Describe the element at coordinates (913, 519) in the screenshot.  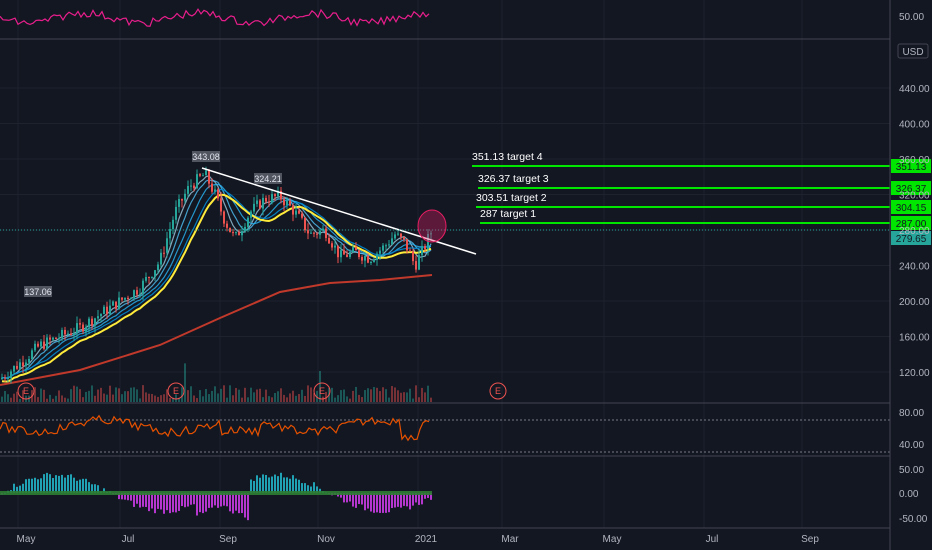
I see `macd-tick-label: -50.00` at that location.